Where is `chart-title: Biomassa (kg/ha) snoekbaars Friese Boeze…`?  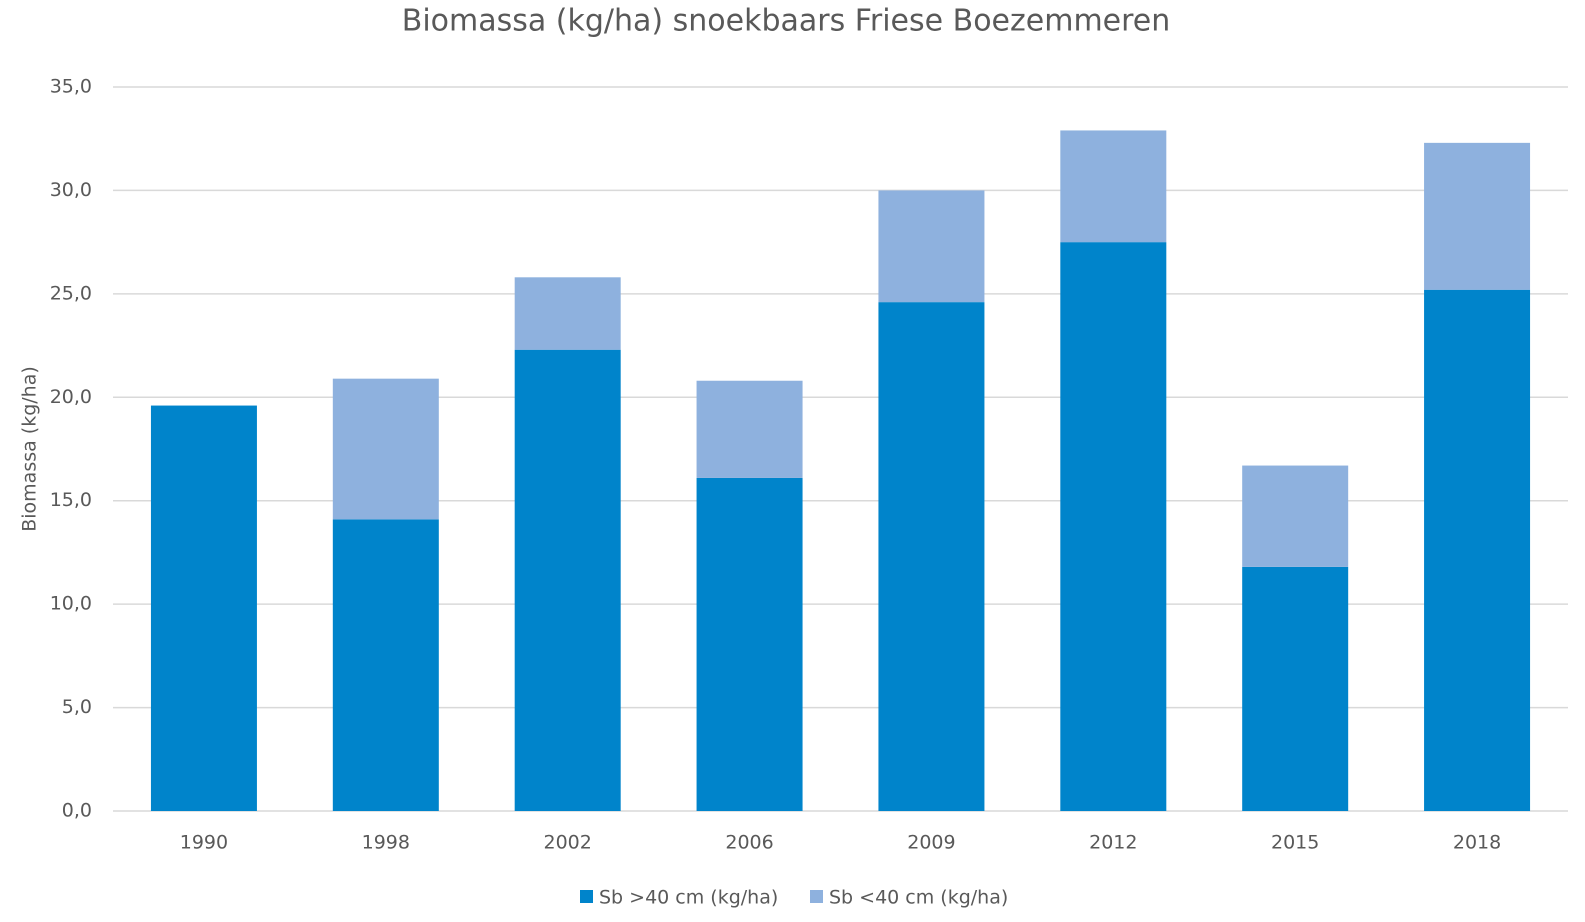
chart-title: Biomassa (kg/ha) snoekbaars Friese Boeze… is located at coordinates (786, 21).